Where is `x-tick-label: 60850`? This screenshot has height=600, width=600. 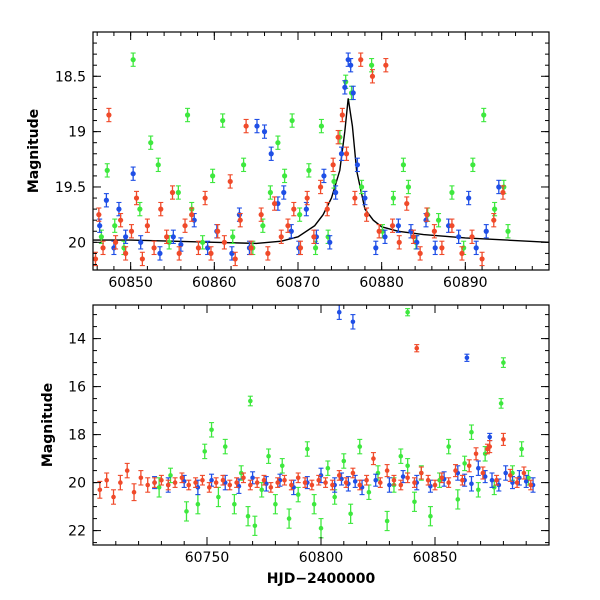 x-tick-label: 60850 is located at coordinates (435, 558).